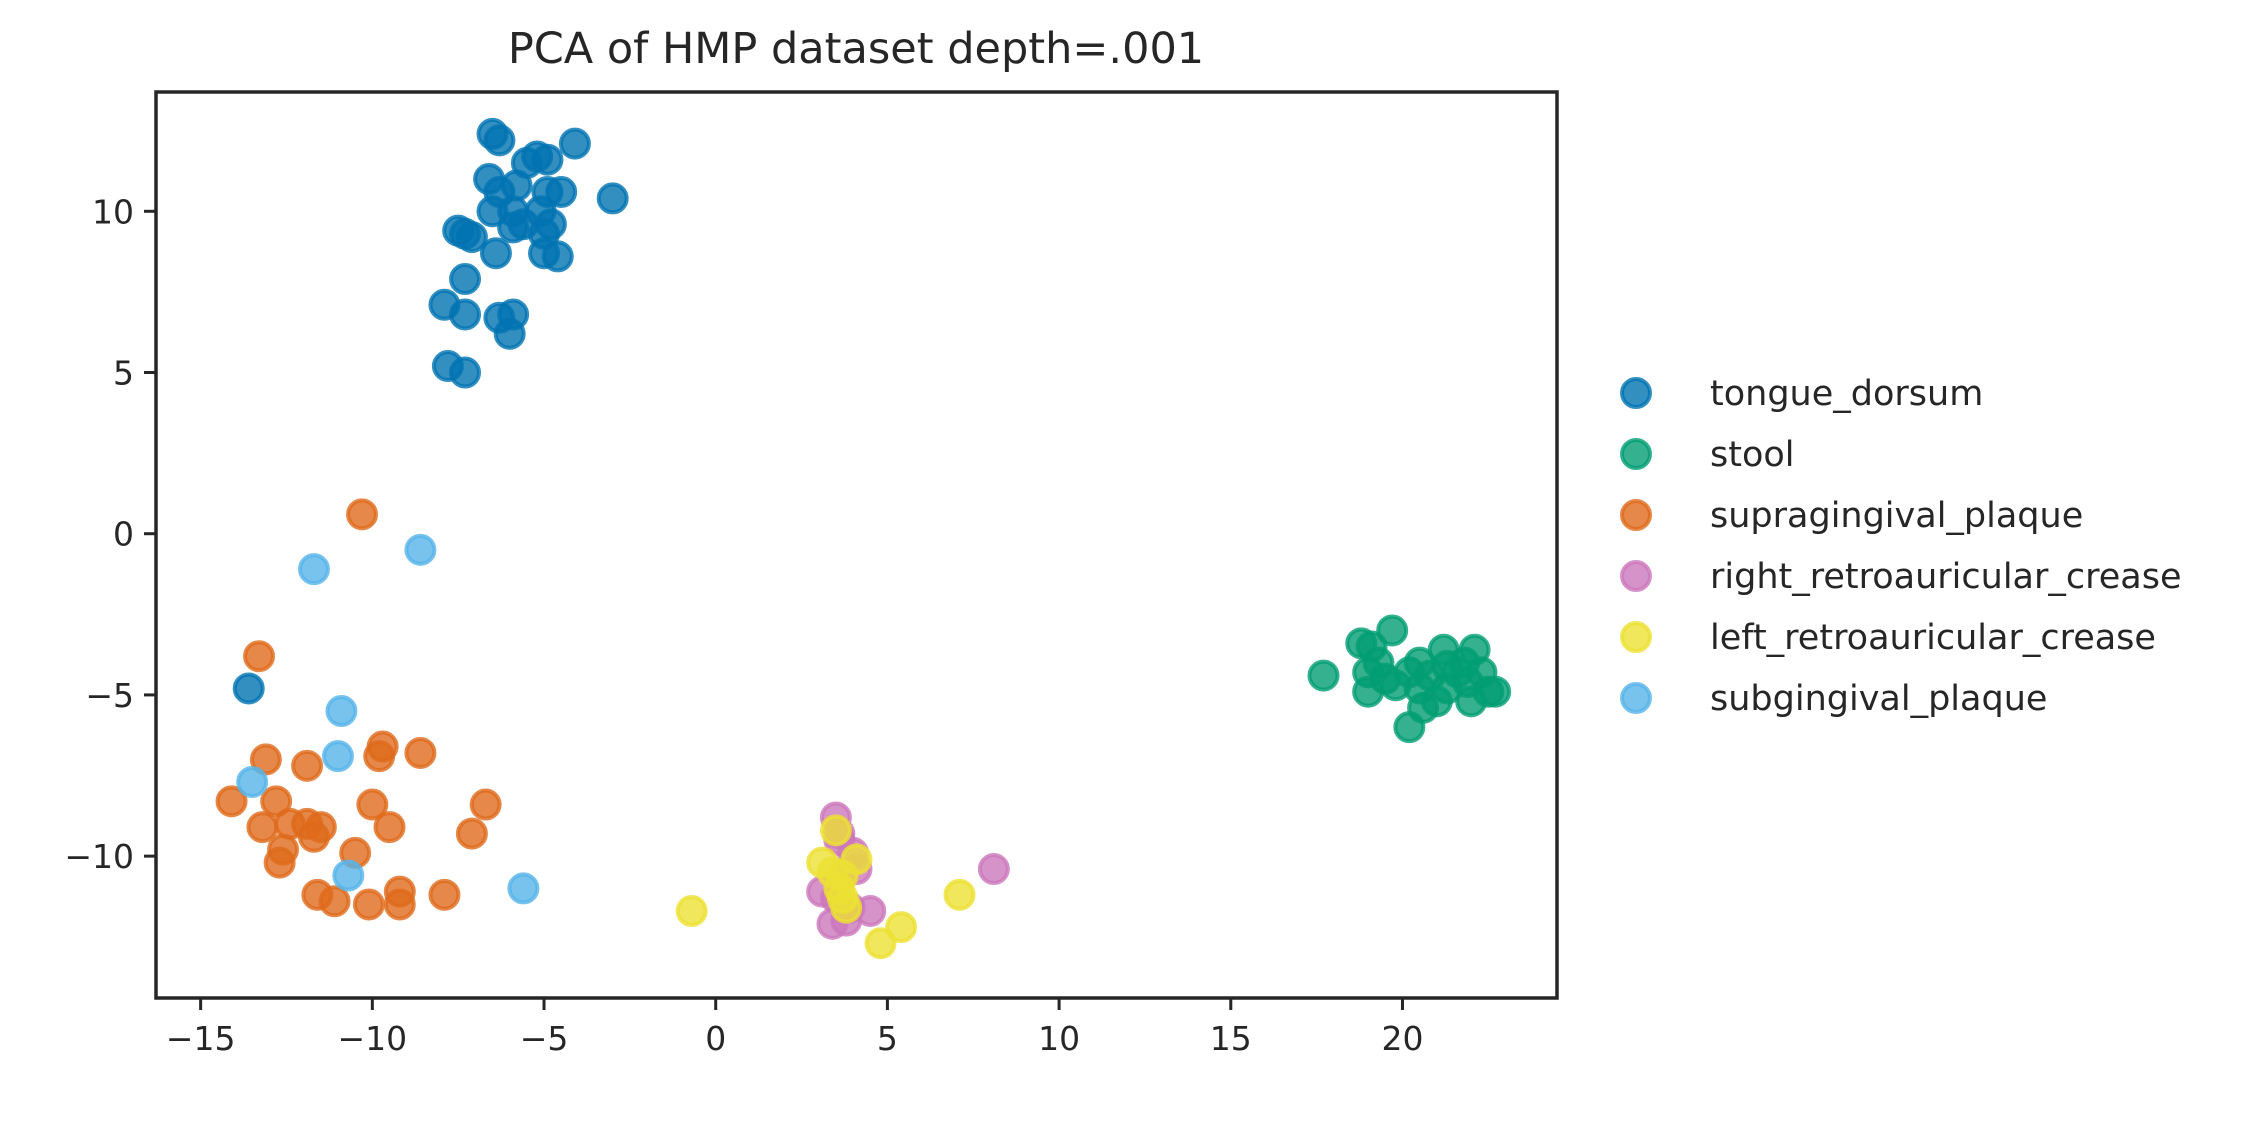 This screenshot has width=2248, height=1121. I want to click on y-tick-label-0: −10, so click(99, 856).